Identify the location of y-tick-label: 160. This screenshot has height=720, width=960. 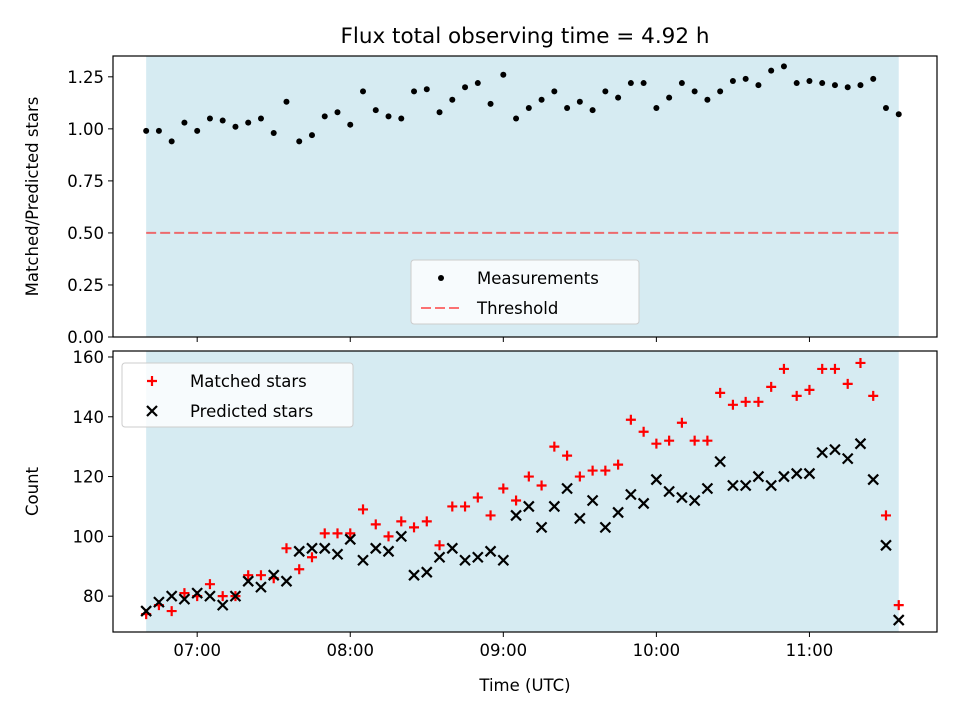
(89, 357).